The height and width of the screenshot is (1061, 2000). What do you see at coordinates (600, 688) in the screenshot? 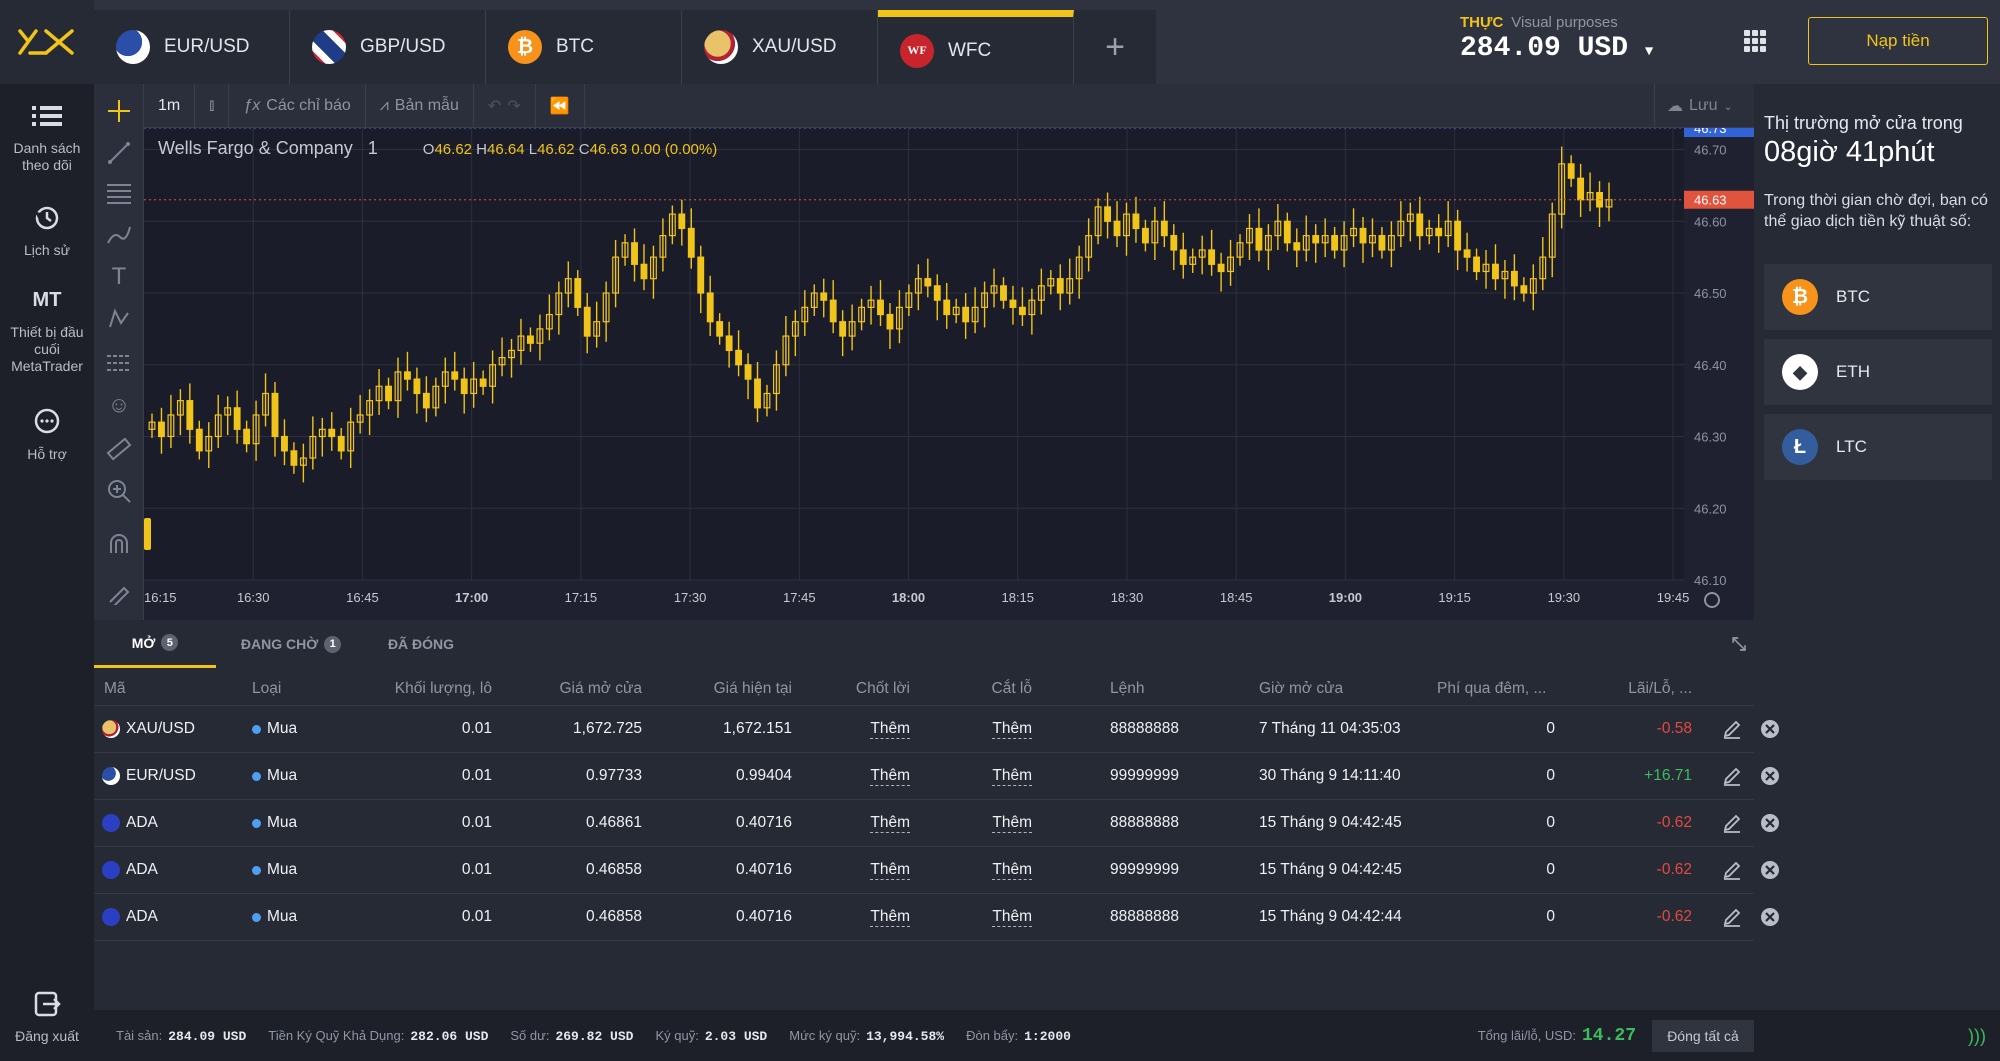
I see `col-open-price: Giá mở cửa` at bounding box center [600, 688].